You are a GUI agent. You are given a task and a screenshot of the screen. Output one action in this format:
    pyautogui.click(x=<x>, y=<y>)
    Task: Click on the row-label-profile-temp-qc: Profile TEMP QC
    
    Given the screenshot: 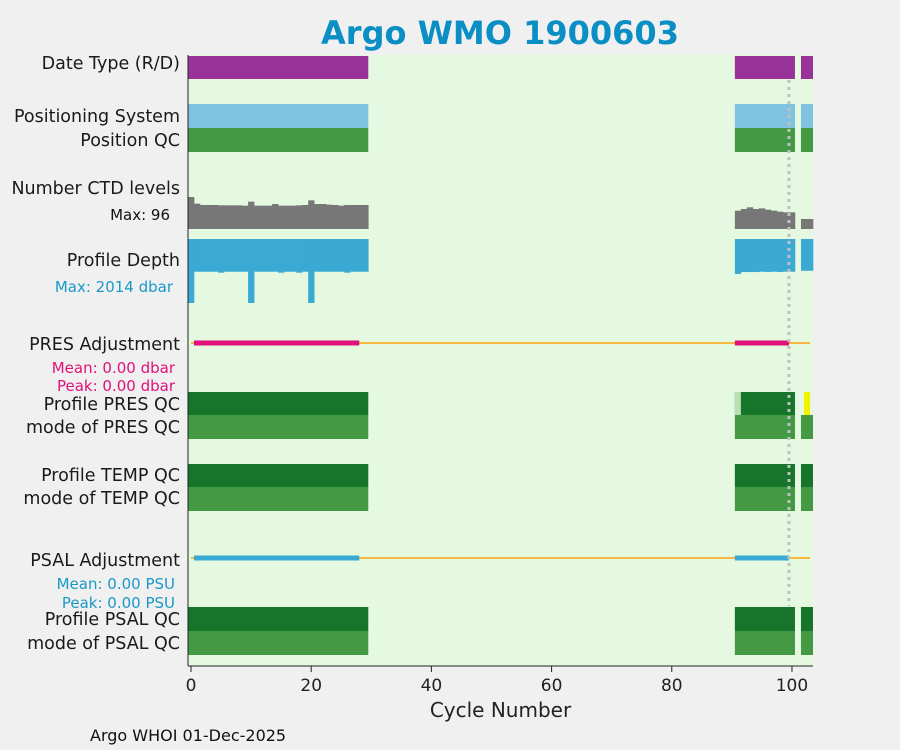 What is the action you would take?
    pyautogui.click(x=110, y=476)
    